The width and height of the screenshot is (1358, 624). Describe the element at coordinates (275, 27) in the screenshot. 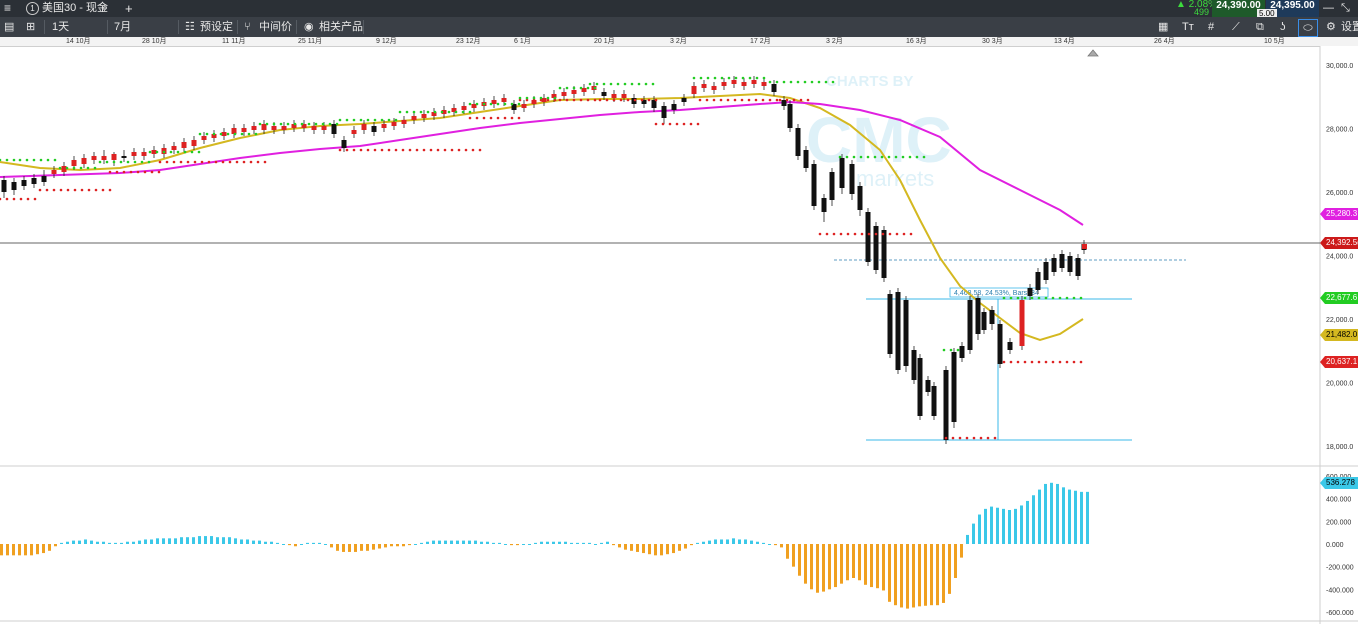

I see `price-type-button: 中间价` at that location.